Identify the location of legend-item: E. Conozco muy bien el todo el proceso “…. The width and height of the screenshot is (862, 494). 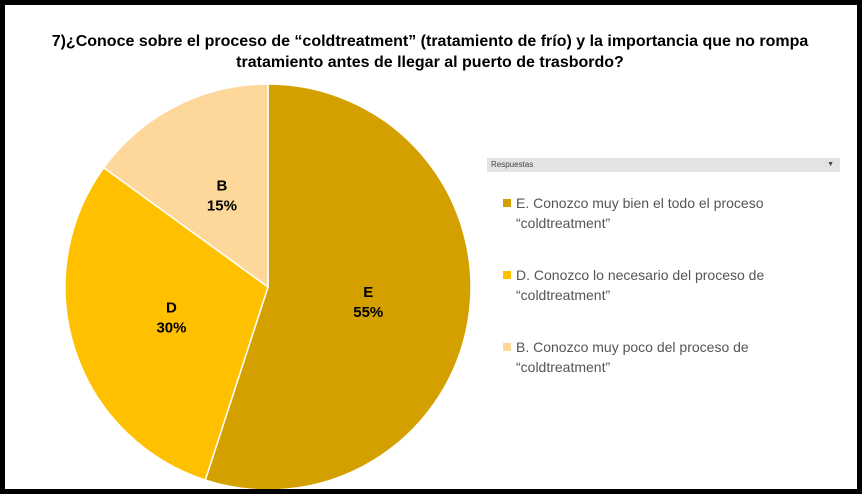
(674, 213).